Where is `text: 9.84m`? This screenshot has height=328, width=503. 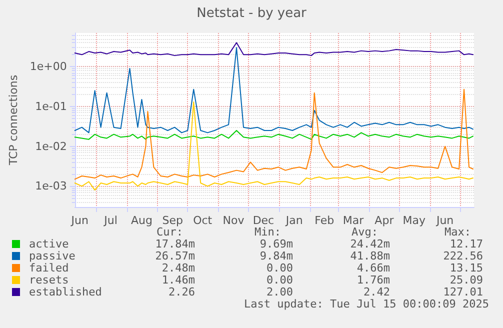
text: 9.84m is located at coordinates (277, 256).